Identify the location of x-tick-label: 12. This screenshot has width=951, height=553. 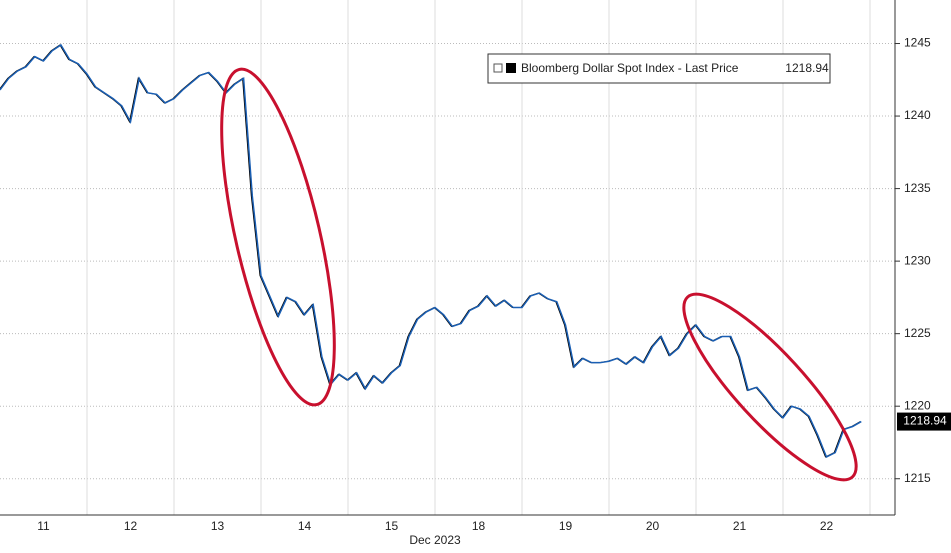
(131, 526).